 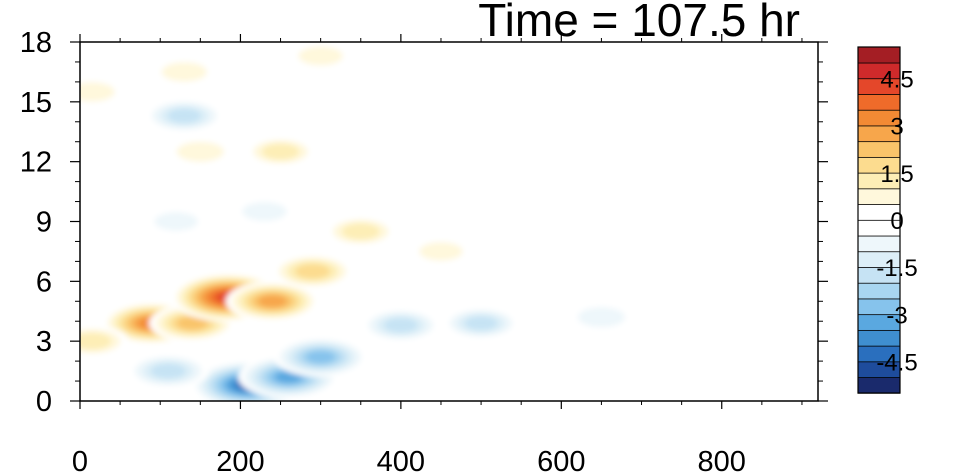 I want to click on x-tick-label: 400, so click(x=401, y=459).